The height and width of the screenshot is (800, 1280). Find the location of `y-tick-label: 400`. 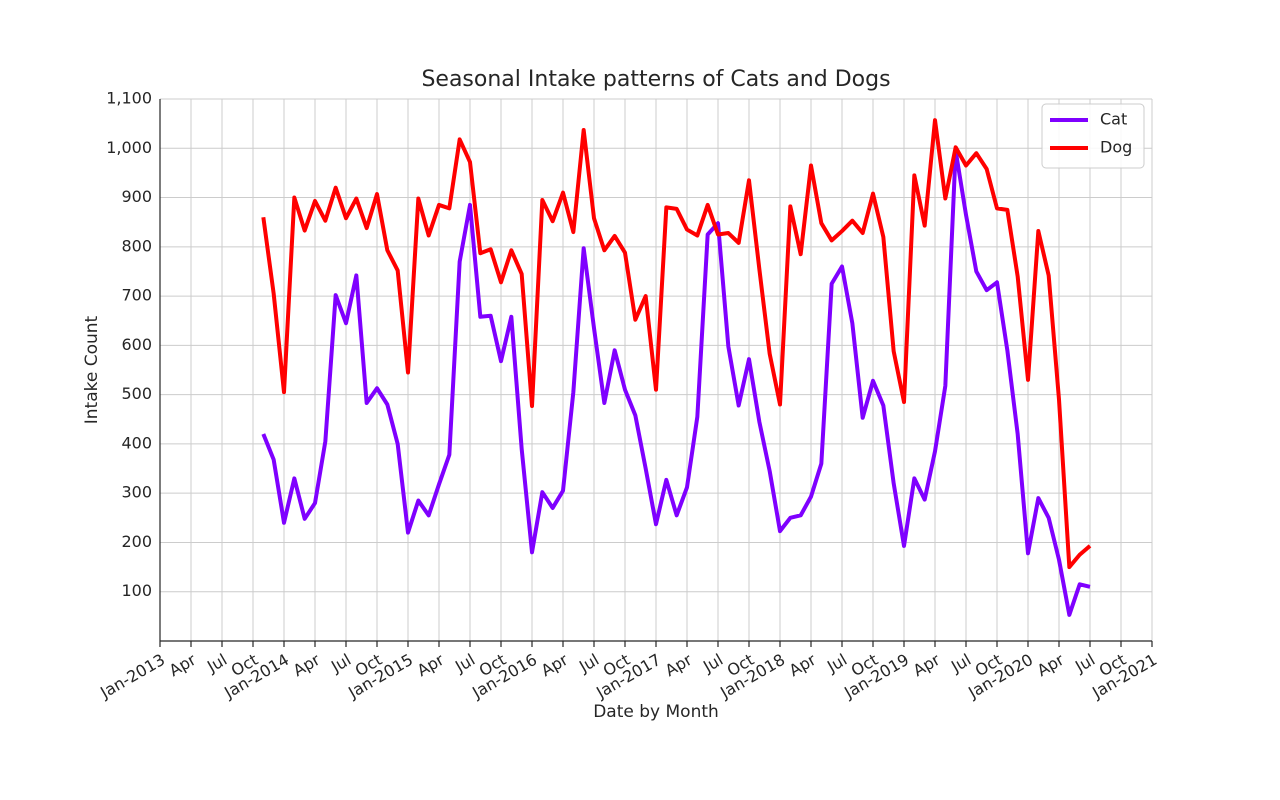

y-tick-label: 400 is located at coordinates (136, 442).